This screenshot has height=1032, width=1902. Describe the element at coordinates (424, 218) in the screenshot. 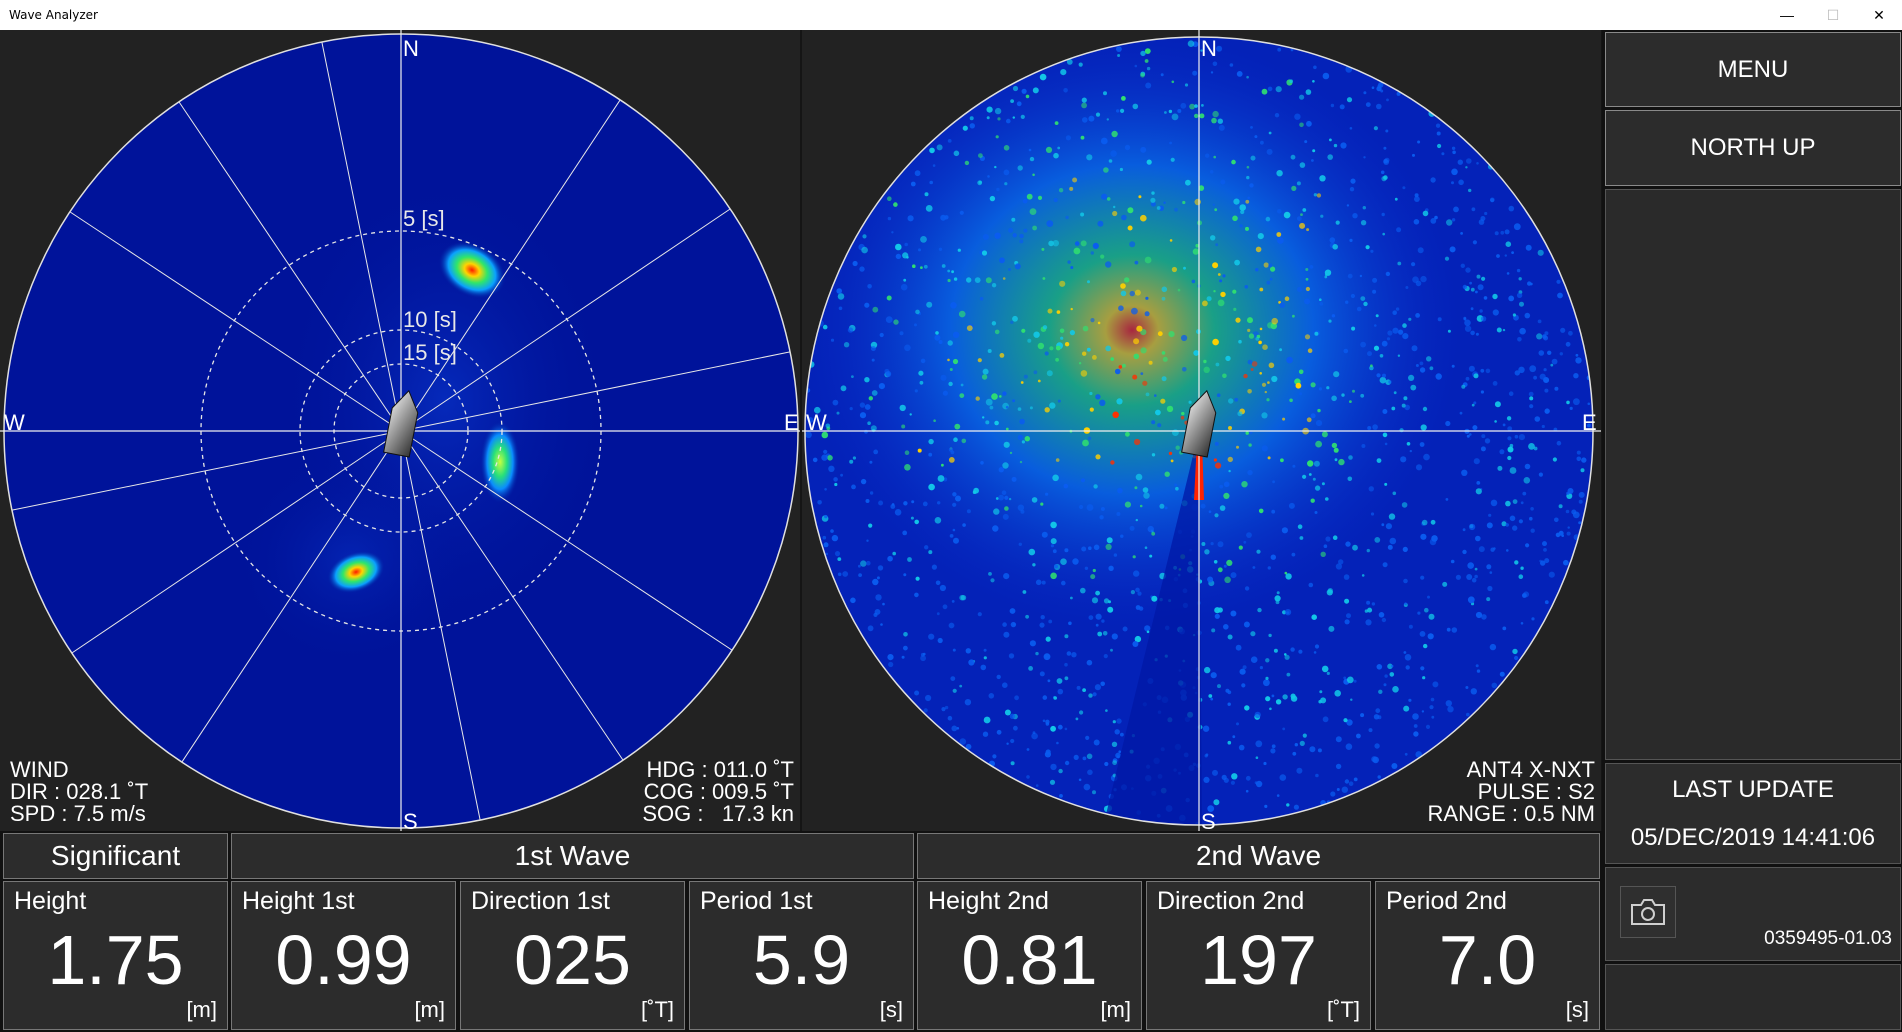

I see `ring-label-5s: 5 [s]` at that location.